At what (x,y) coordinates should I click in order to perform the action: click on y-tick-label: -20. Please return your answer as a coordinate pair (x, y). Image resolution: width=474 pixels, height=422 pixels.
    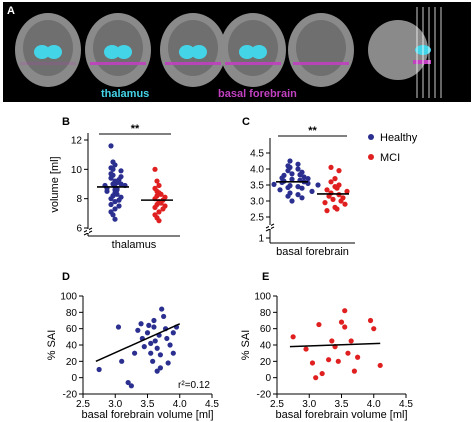
    Looking at the image, I should click on (264, 395).